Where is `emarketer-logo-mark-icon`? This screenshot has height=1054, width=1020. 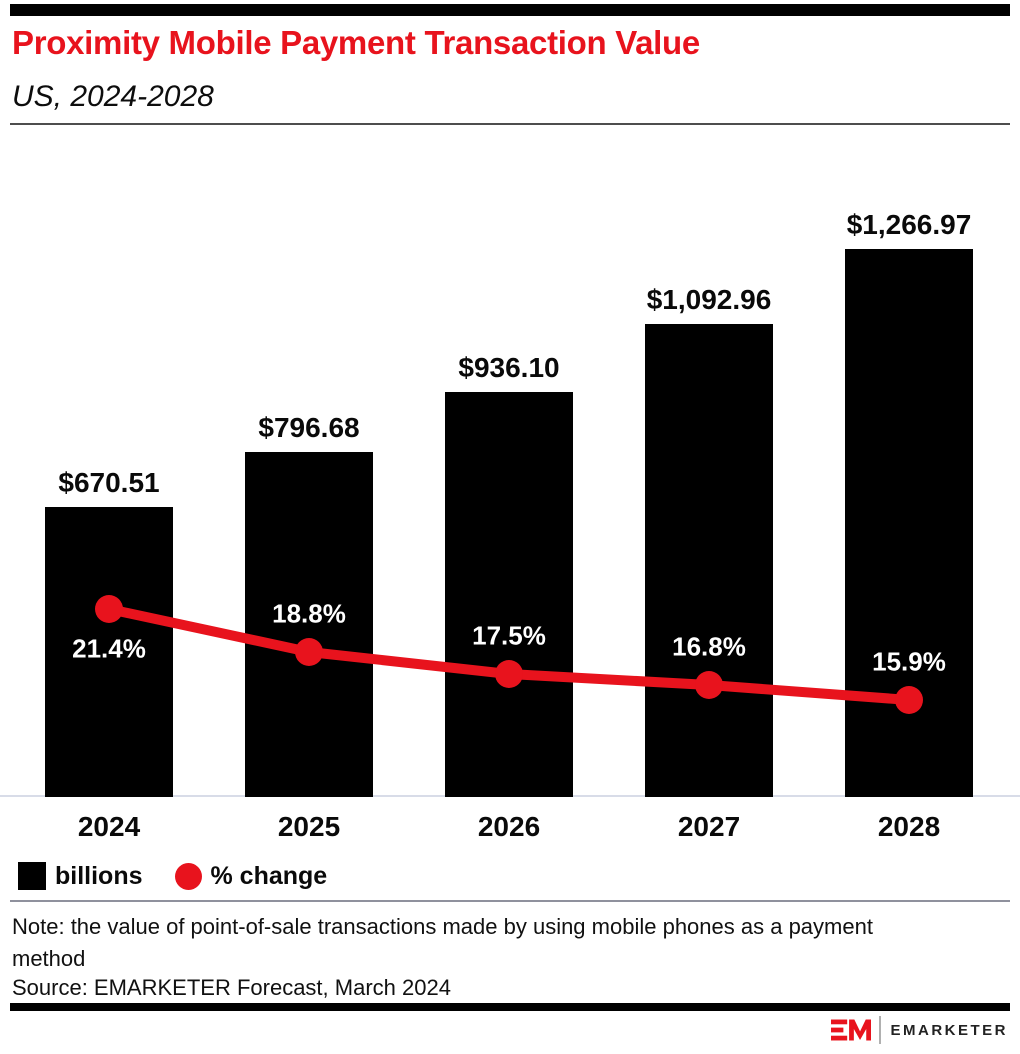
emarketer-logo-mark-icon is located at coordinates (851, 1030).